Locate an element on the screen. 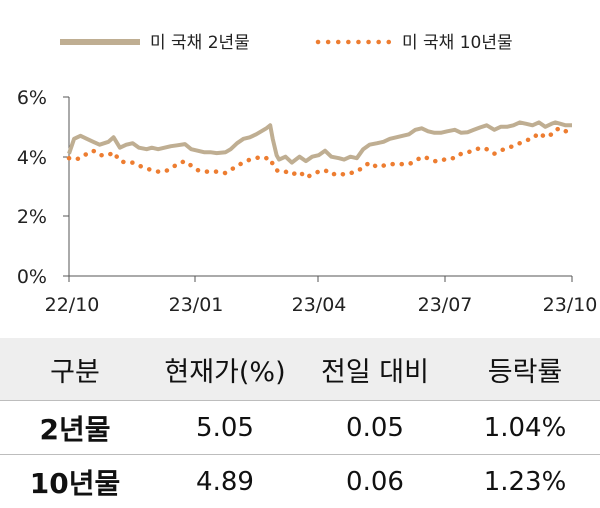 The height and width of the screenshot is (508, 600). x-axis: 22/10 23/01 23/04 23/07 23/10 is located at coordinates (321, 296).